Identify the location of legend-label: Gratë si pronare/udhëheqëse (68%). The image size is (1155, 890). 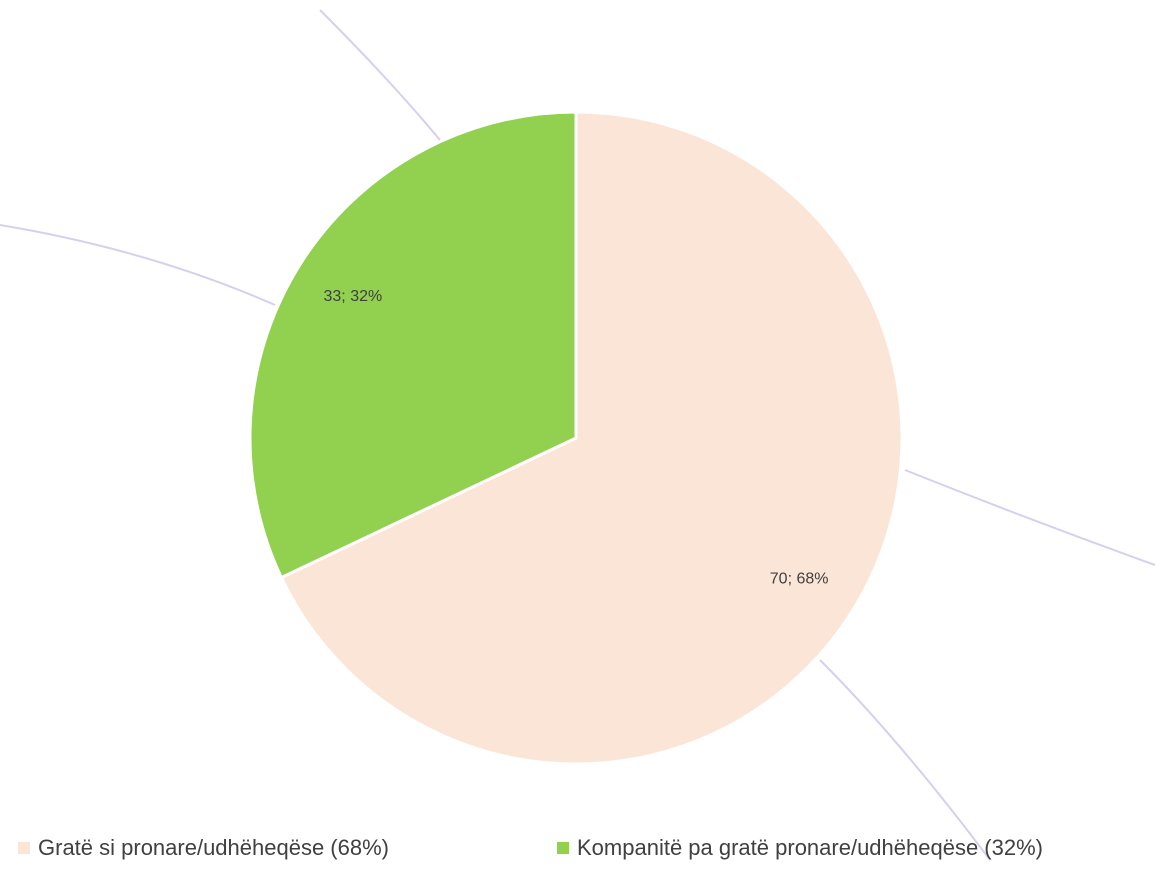
(213, 847).